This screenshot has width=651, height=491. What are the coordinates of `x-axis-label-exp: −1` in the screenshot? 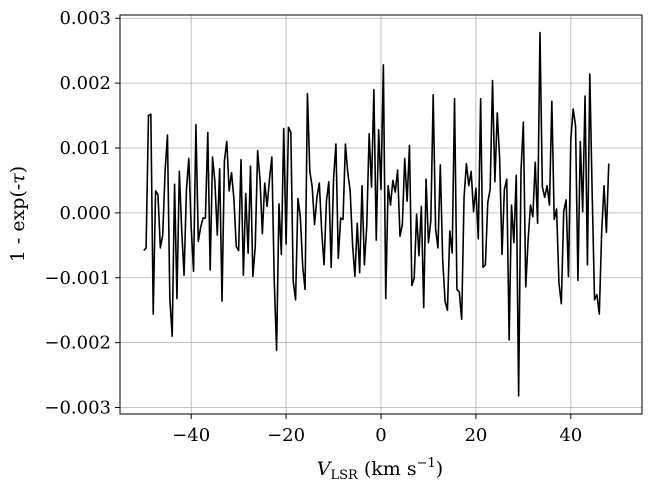 It's located at (426, 463).